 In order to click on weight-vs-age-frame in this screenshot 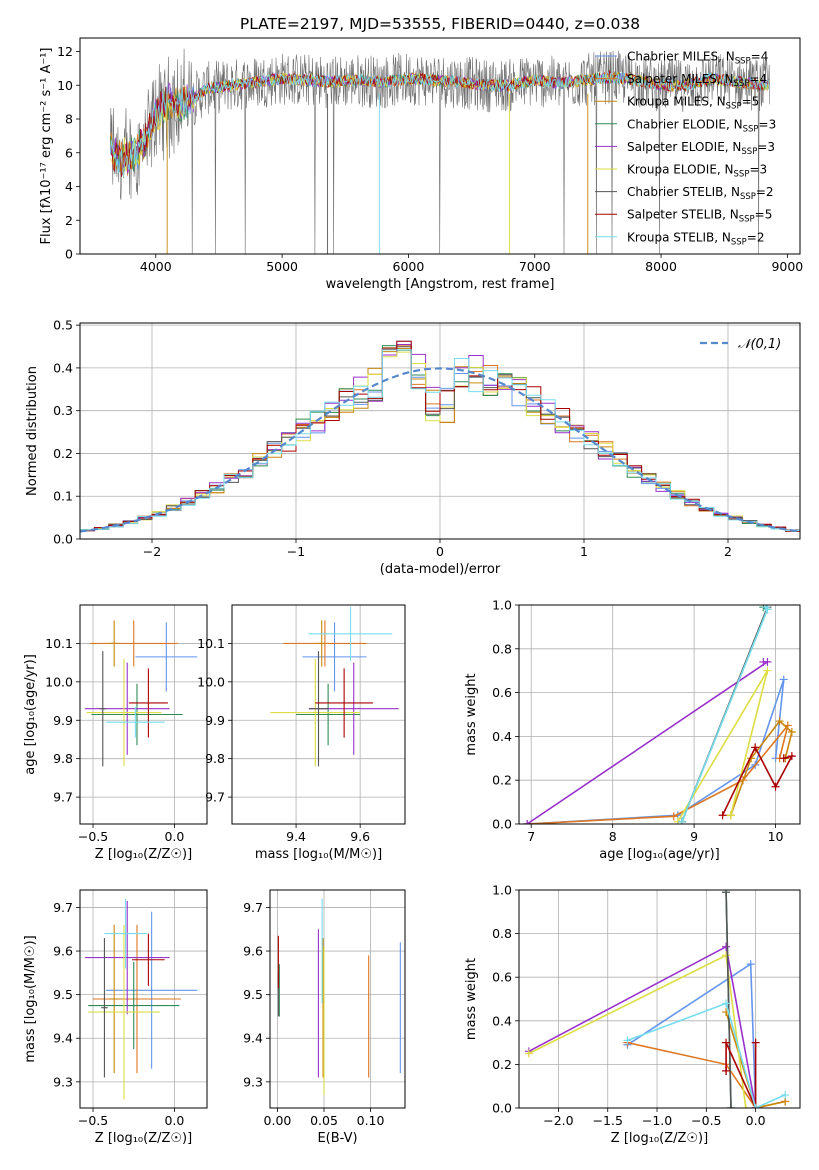, I will do `click(659, 714)`.